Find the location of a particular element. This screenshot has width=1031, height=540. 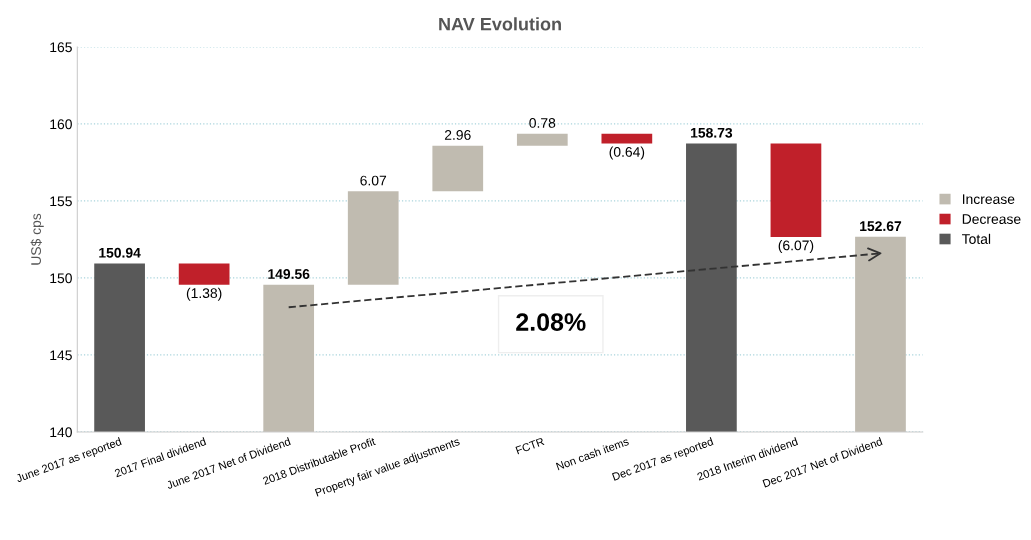

legend-label: Increase is located at coordinates (988, 199).